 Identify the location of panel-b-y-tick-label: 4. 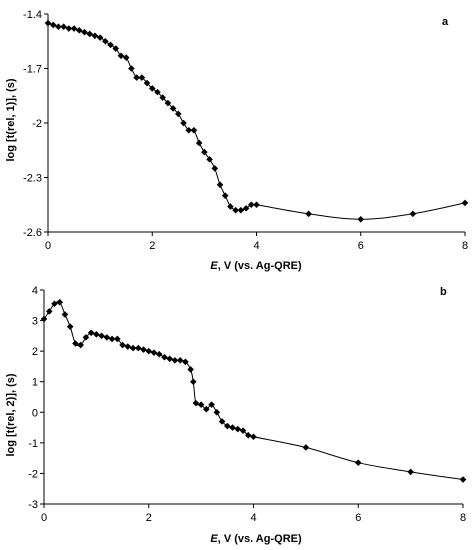
(35, 291).